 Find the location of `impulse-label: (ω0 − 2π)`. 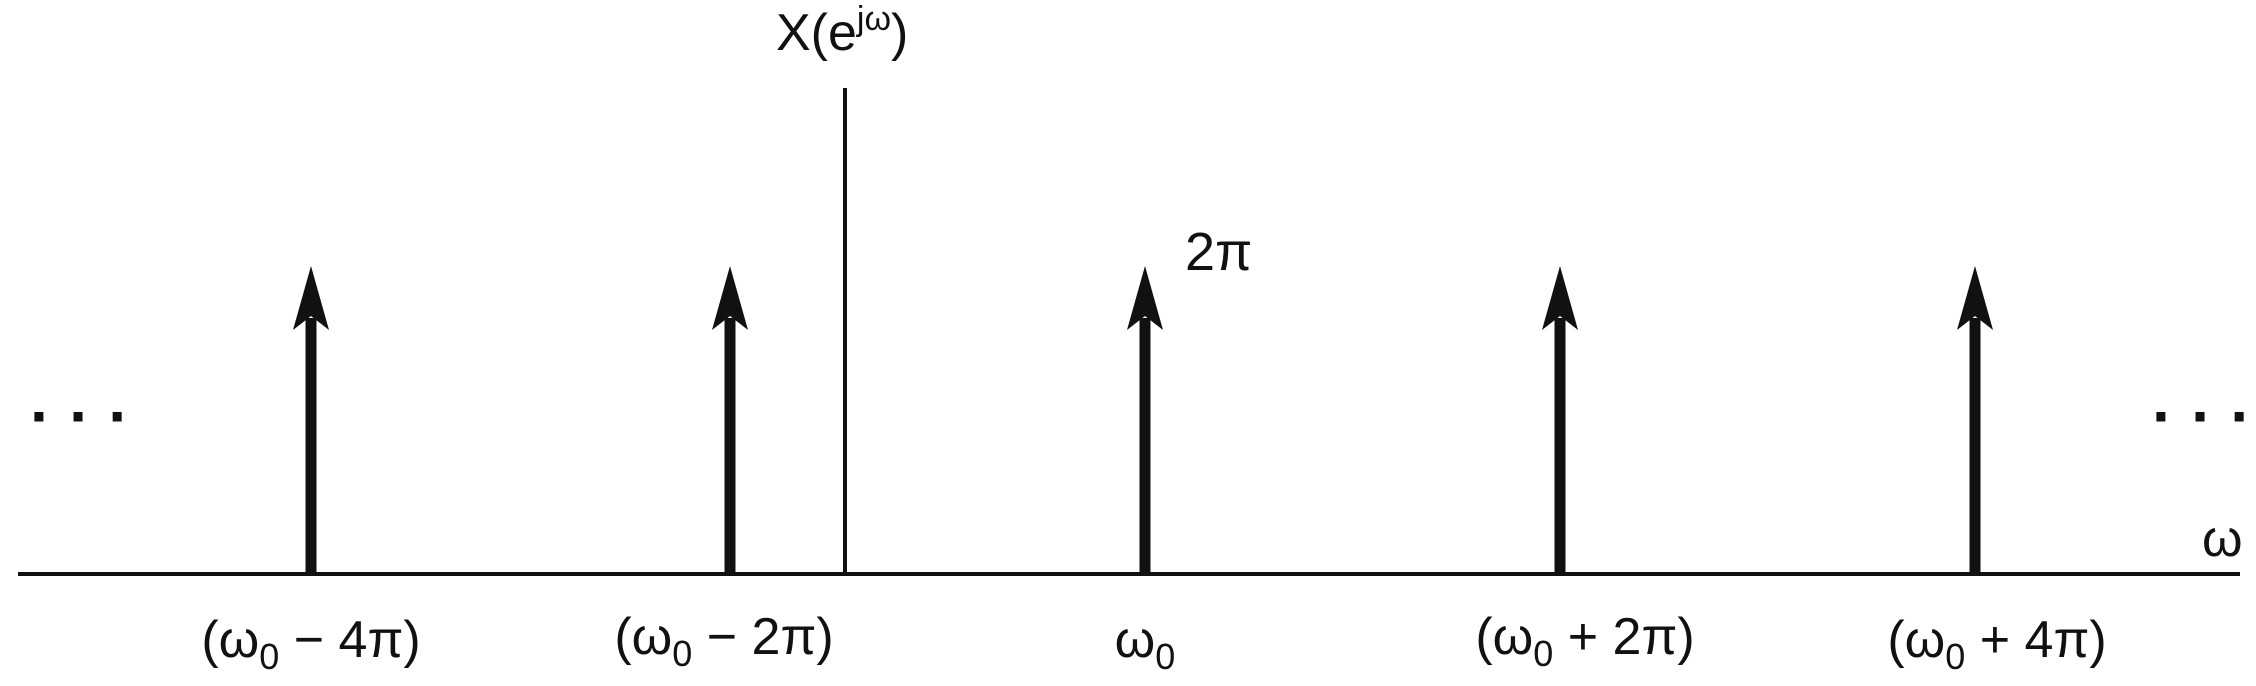

impulse-label: (ω0 − 2π) is located at coordinates (723, 641).